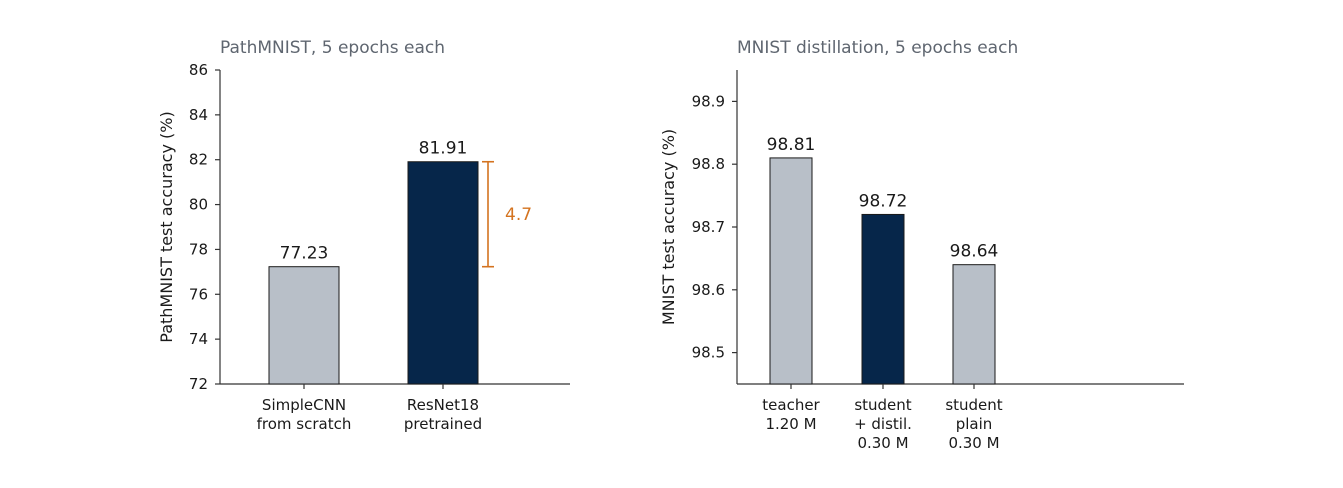 Image resolution: width=1343 pixels, height=488 pixels. Describe the element at coordinates (790, 424) in the screenshot. I see `x-tick-label: 1.20 M` at that location.